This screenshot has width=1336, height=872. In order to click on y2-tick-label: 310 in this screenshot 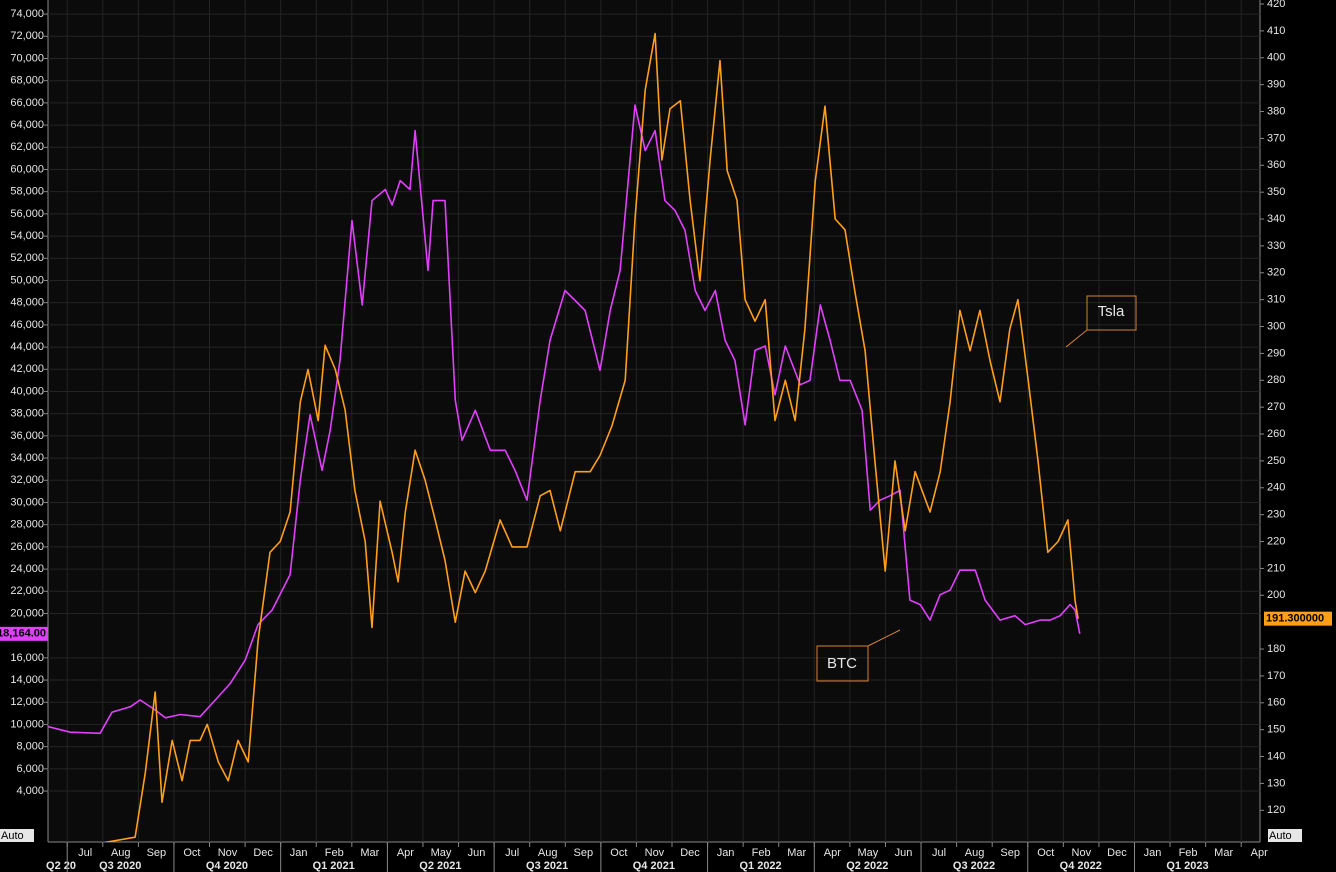, I will do `click(1276, 300)`.